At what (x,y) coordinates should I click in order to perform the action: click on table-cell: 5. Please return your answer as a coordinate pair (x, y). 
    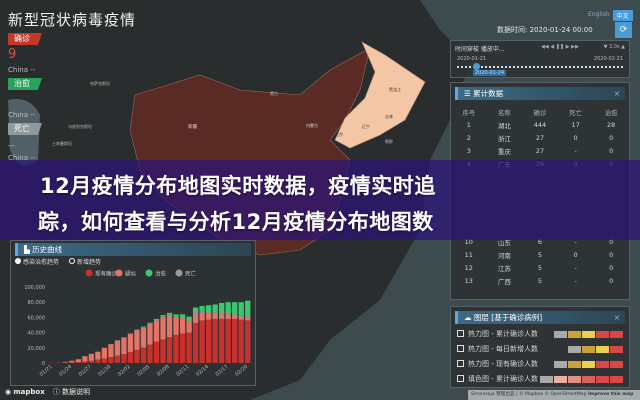
    Looking at the image, I should click on (540, 254).